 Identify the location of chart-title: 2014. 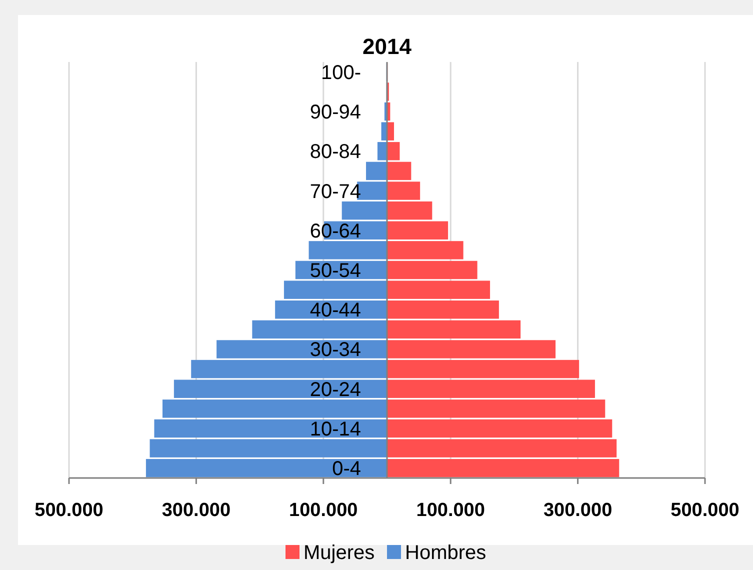
(387, 46).